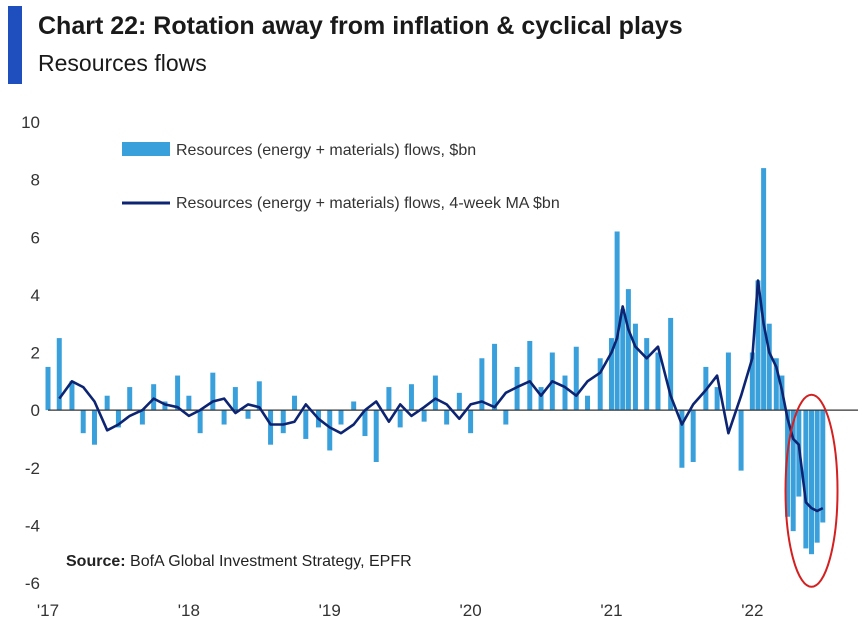 This screenshot has width=863, height=631. I want to click on x-tick-label: '17, so click(48, 610).